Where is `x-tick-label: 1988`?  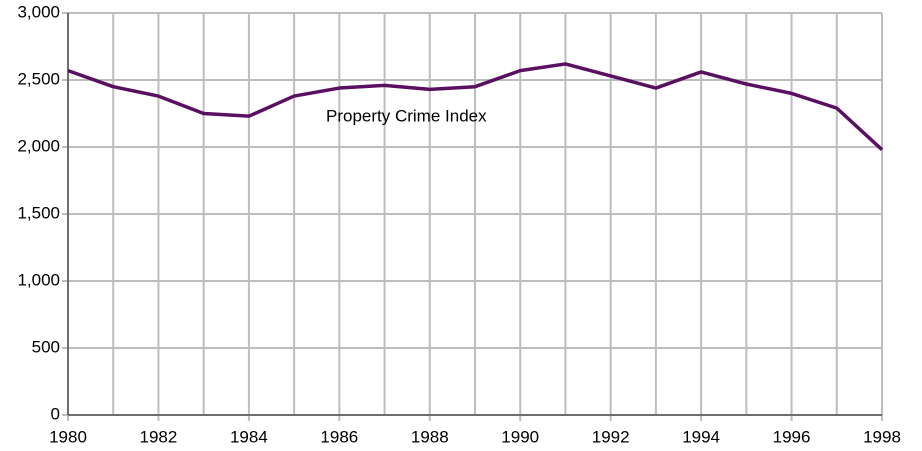 x-tick-label: 1988 is located at coordinates (430, 436).